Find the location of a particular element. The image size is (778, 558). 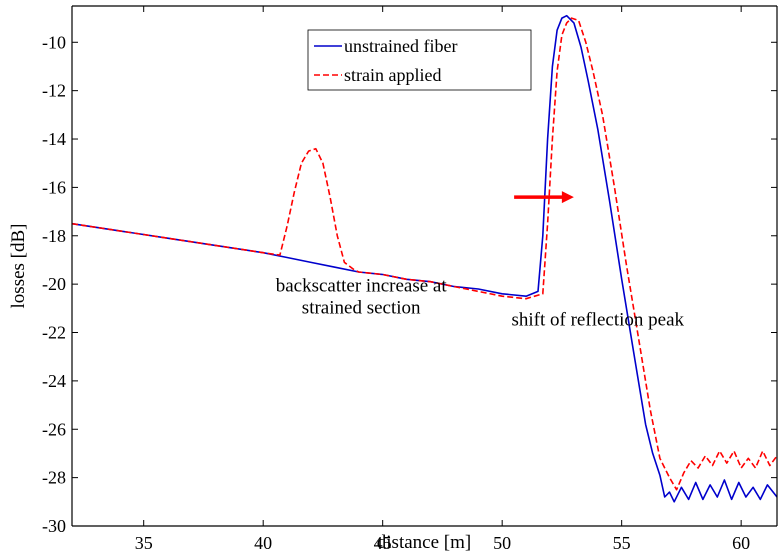

y-tick-label: -16 is located at coordinates (54, 187).